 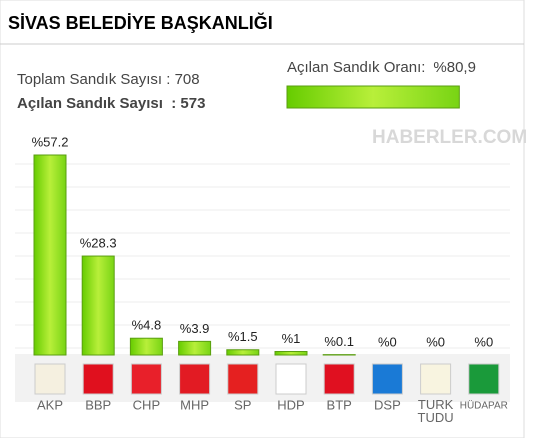 What do you see at coordinates (339, 341) in the screenshot?
I see `value-label: %0.1` at bounding box center [339, 341].